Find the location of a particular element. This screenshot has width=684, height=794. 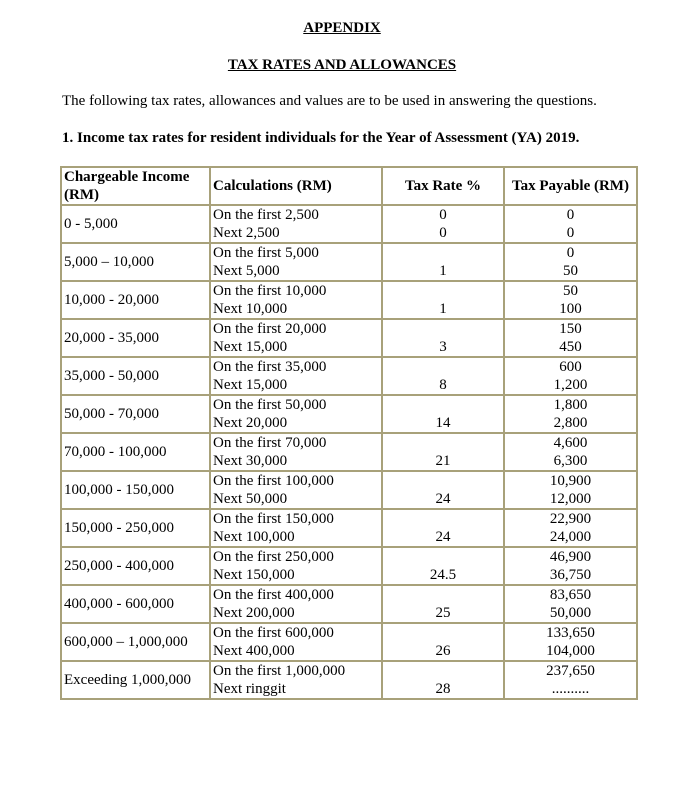

tax-payable-cell-line: 36,750 is located at coordinates (570, 575).